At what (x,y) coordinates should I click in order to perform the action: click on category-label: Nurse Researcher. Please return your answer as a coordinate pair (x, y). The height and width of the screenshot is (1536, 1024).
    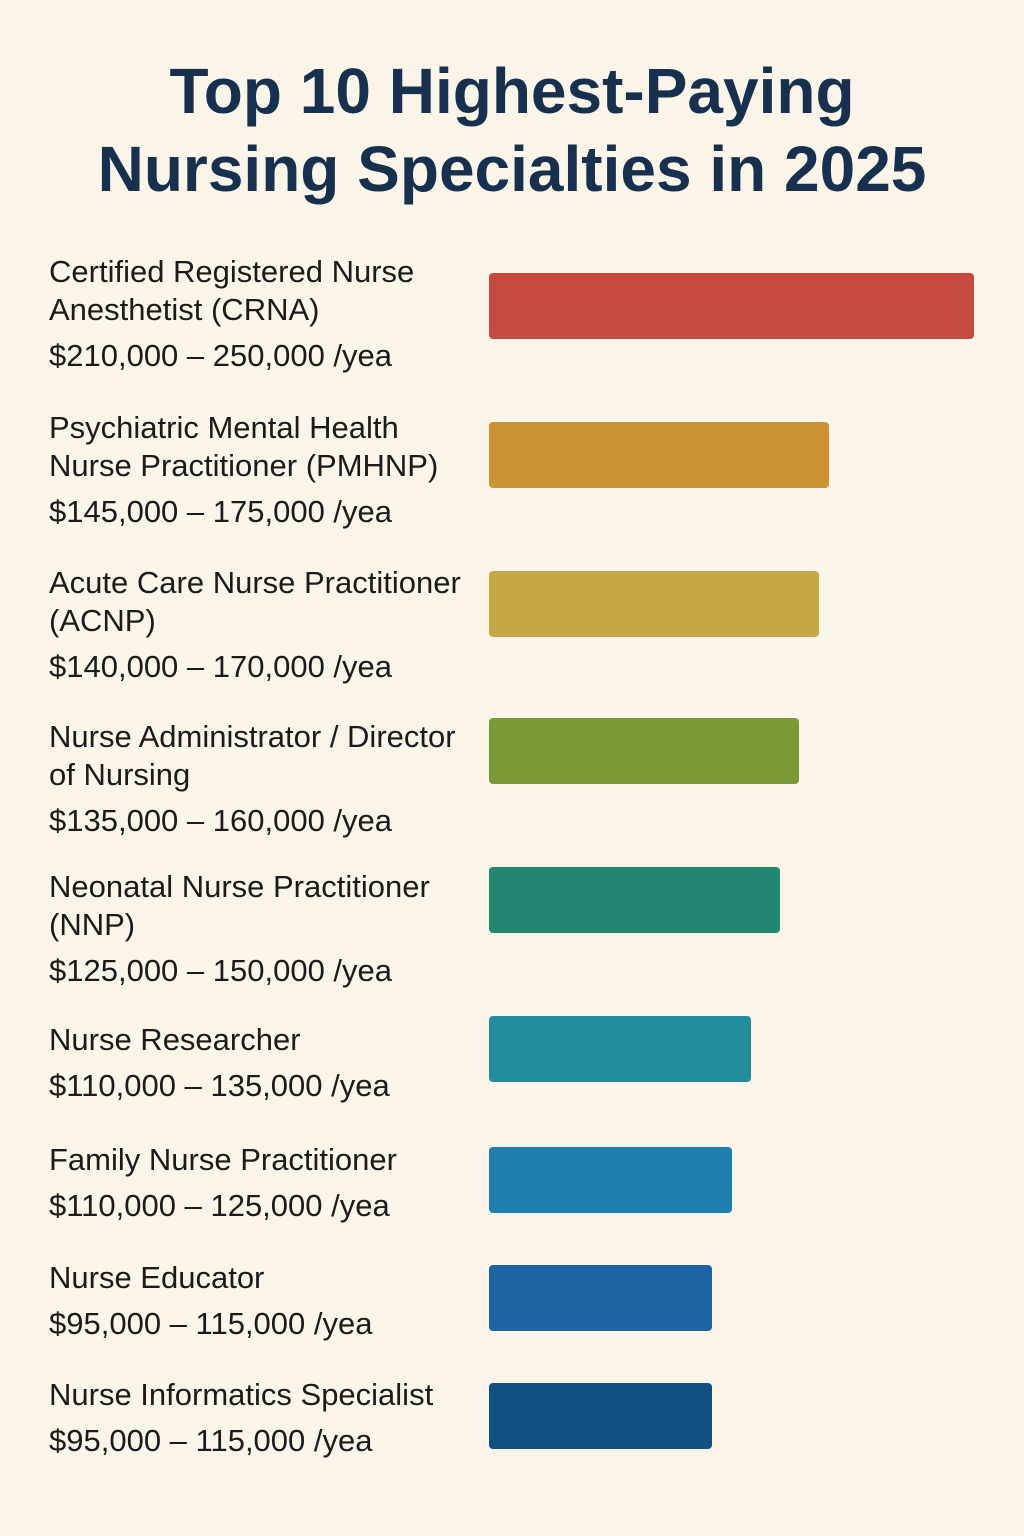
    Looking at the image, I should click on (175, 1039).